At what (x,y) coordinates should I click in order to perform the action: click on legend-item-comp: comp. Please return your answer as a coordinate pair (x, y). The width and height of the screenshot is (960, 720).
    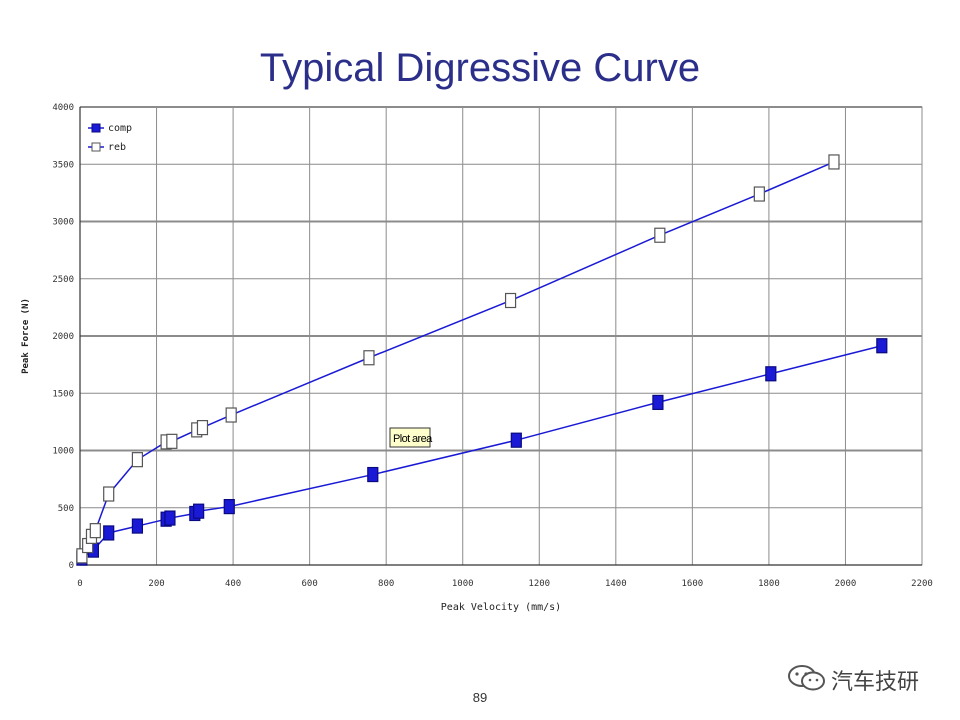
    Looking at the image, I should click on (110, 128).